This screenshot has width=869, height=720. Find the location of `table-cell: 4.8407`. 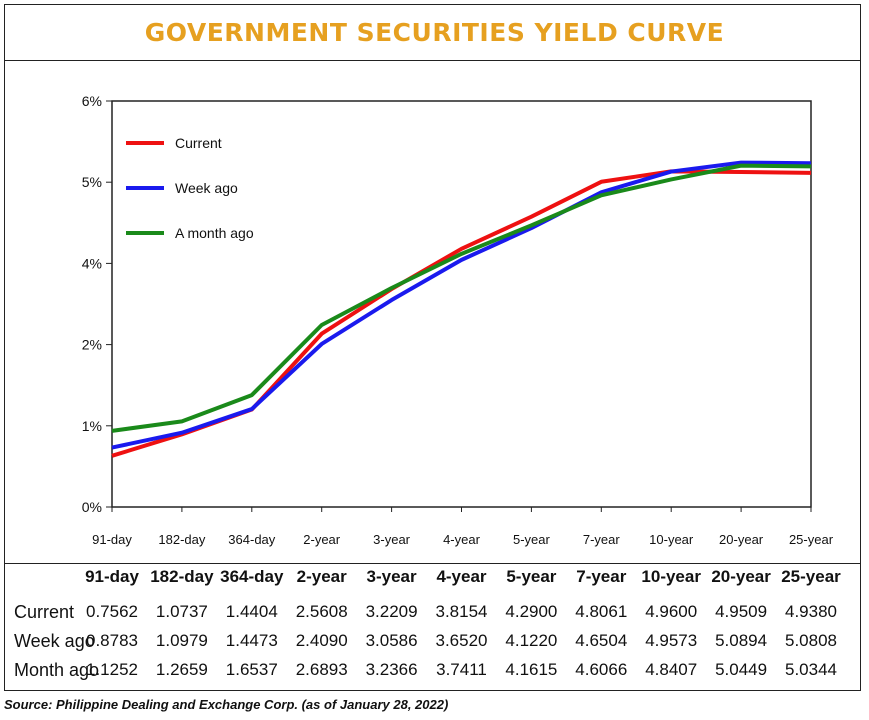

table-cell: 4.8407 is located at coordinates (671, 669).